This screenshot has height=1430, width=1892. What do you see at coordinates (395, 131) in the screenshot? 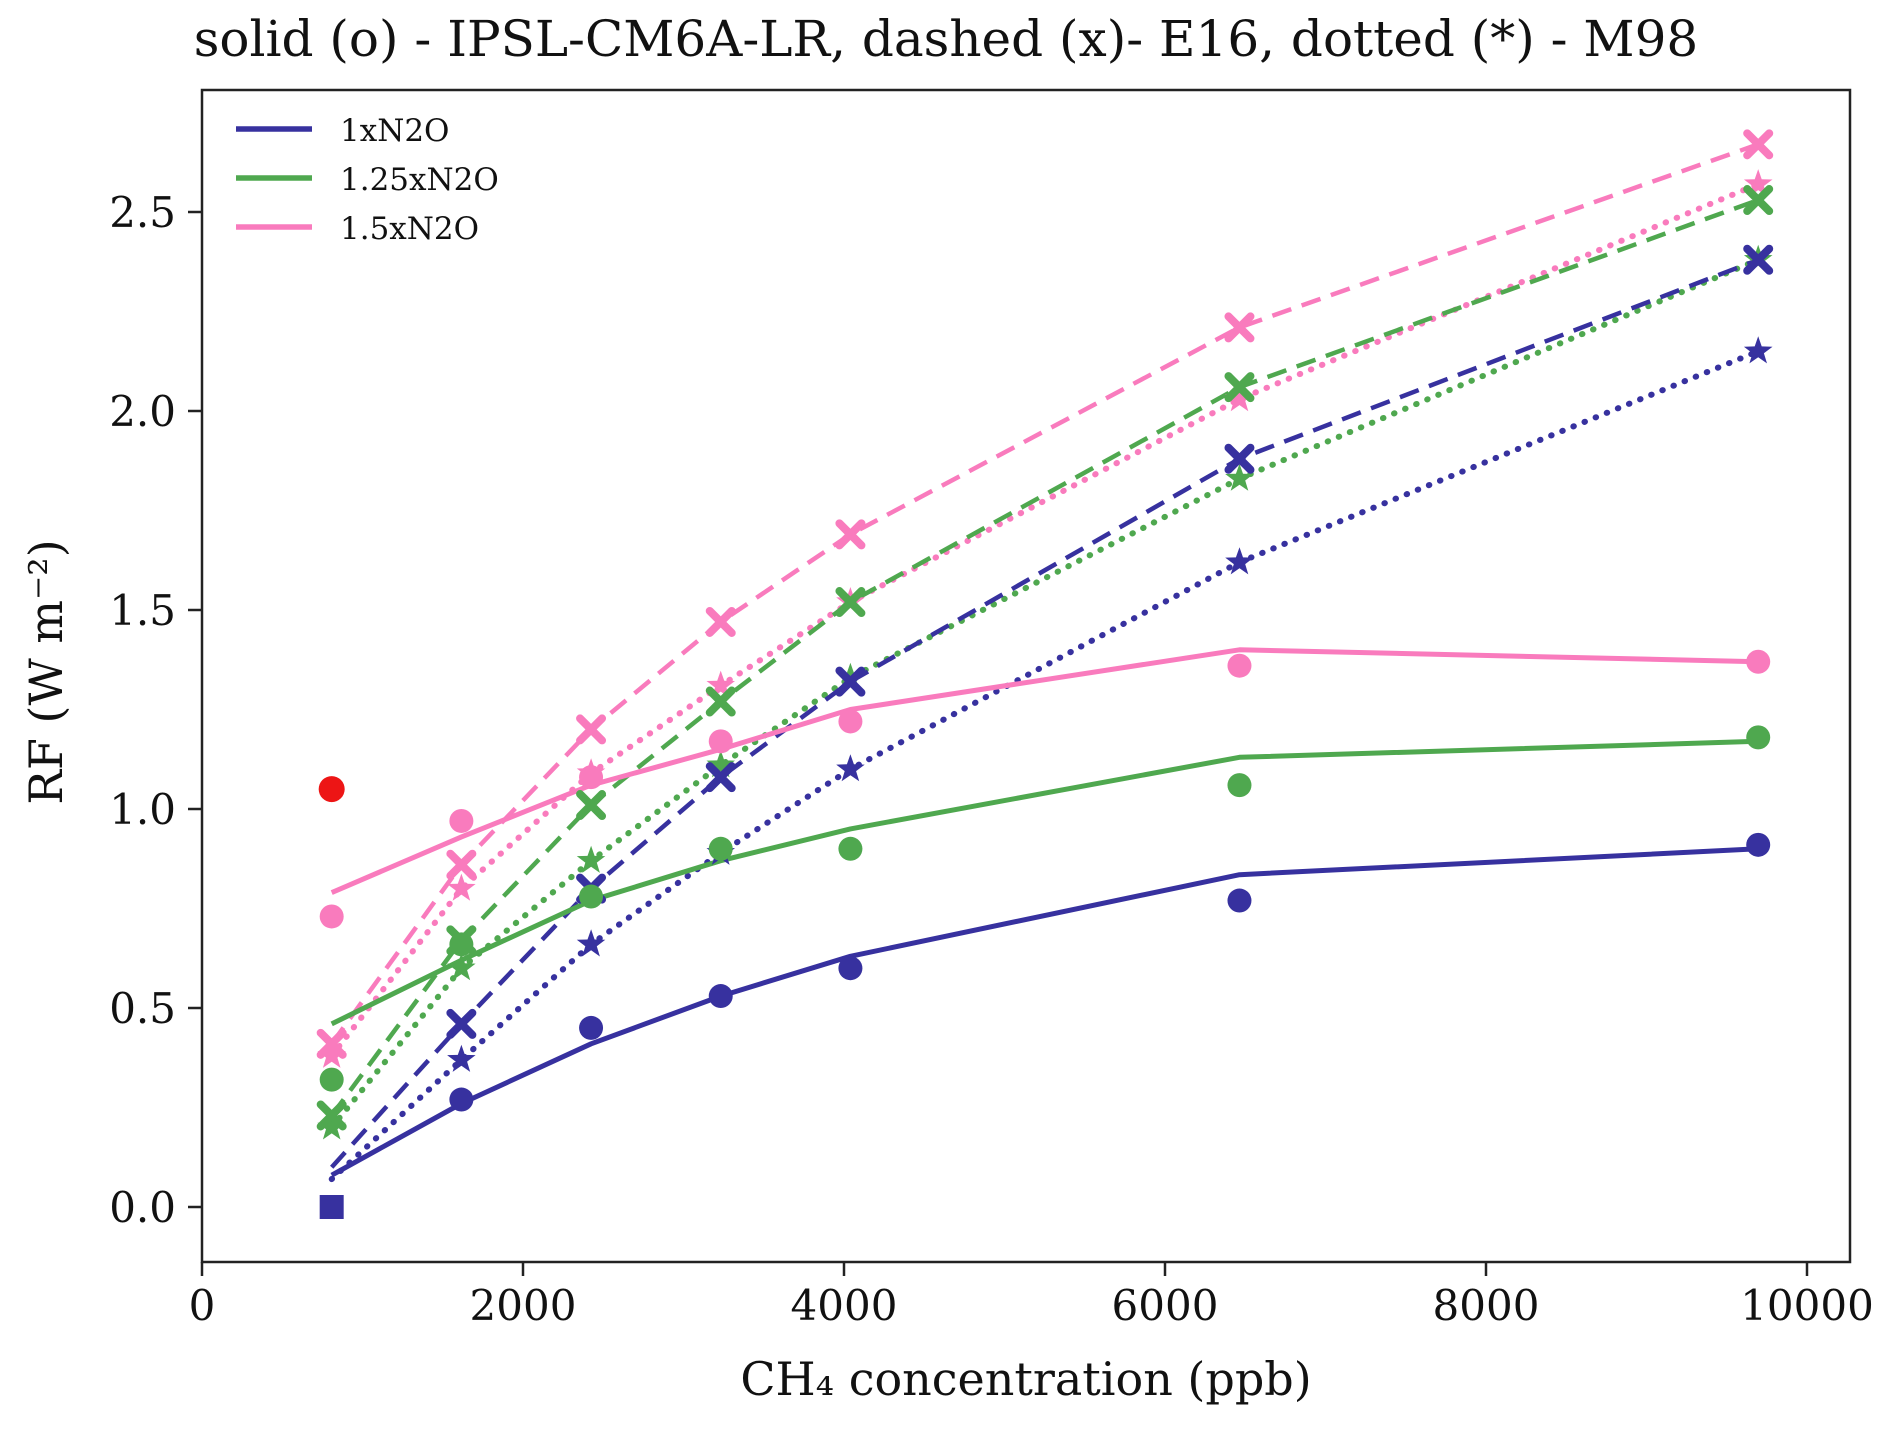
I see `legend-label-1xN2O: 1xN2O` at bounding box center [395, 131].